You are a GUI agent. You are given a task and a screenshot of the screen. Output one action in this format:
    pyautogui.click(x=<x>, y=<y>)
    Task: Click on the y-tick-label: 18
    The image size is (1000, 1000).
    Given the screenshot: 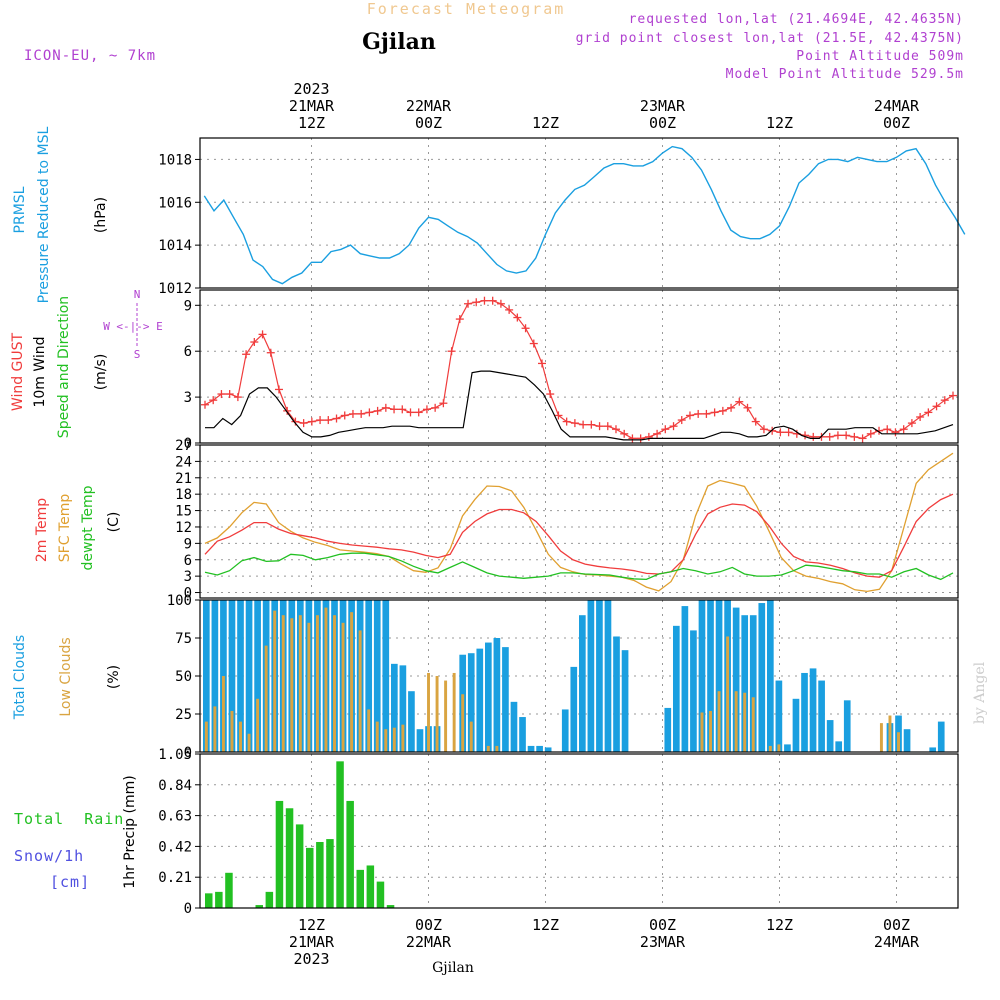 What is the action you would take?
    pyautogui.click(x=183, y=495)
    